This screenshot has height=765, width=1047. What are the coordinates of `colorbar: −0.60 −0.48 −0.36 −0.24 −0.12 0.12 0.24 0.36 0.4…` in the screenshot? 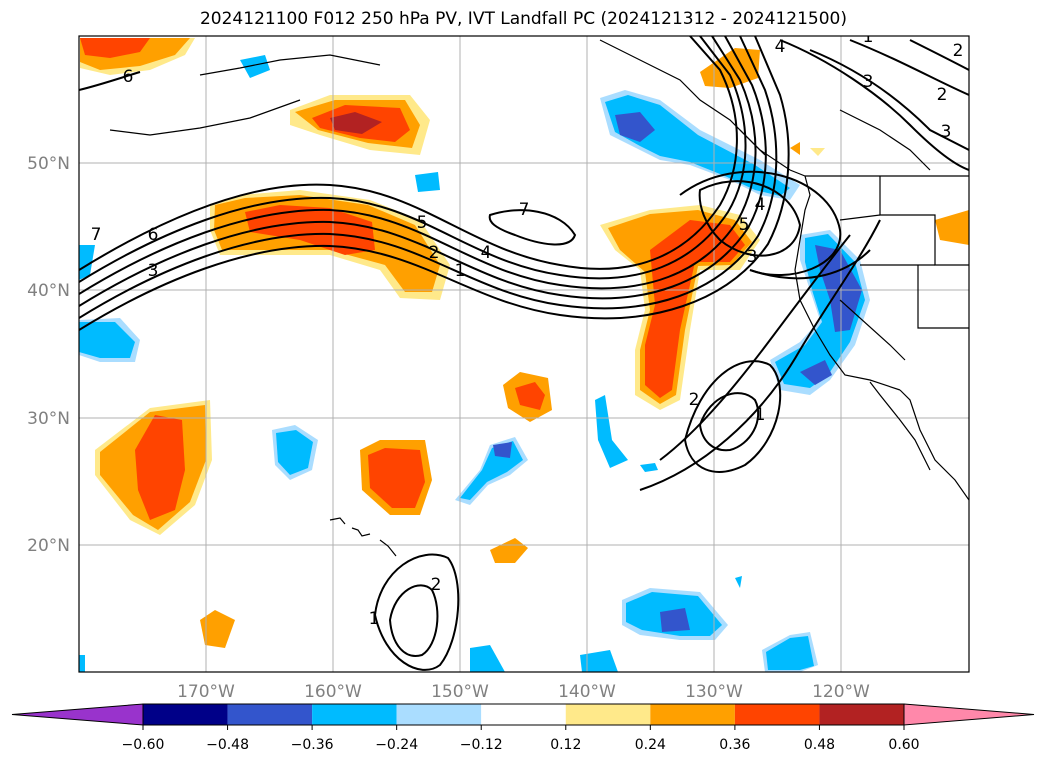 It's located at (523, 728).